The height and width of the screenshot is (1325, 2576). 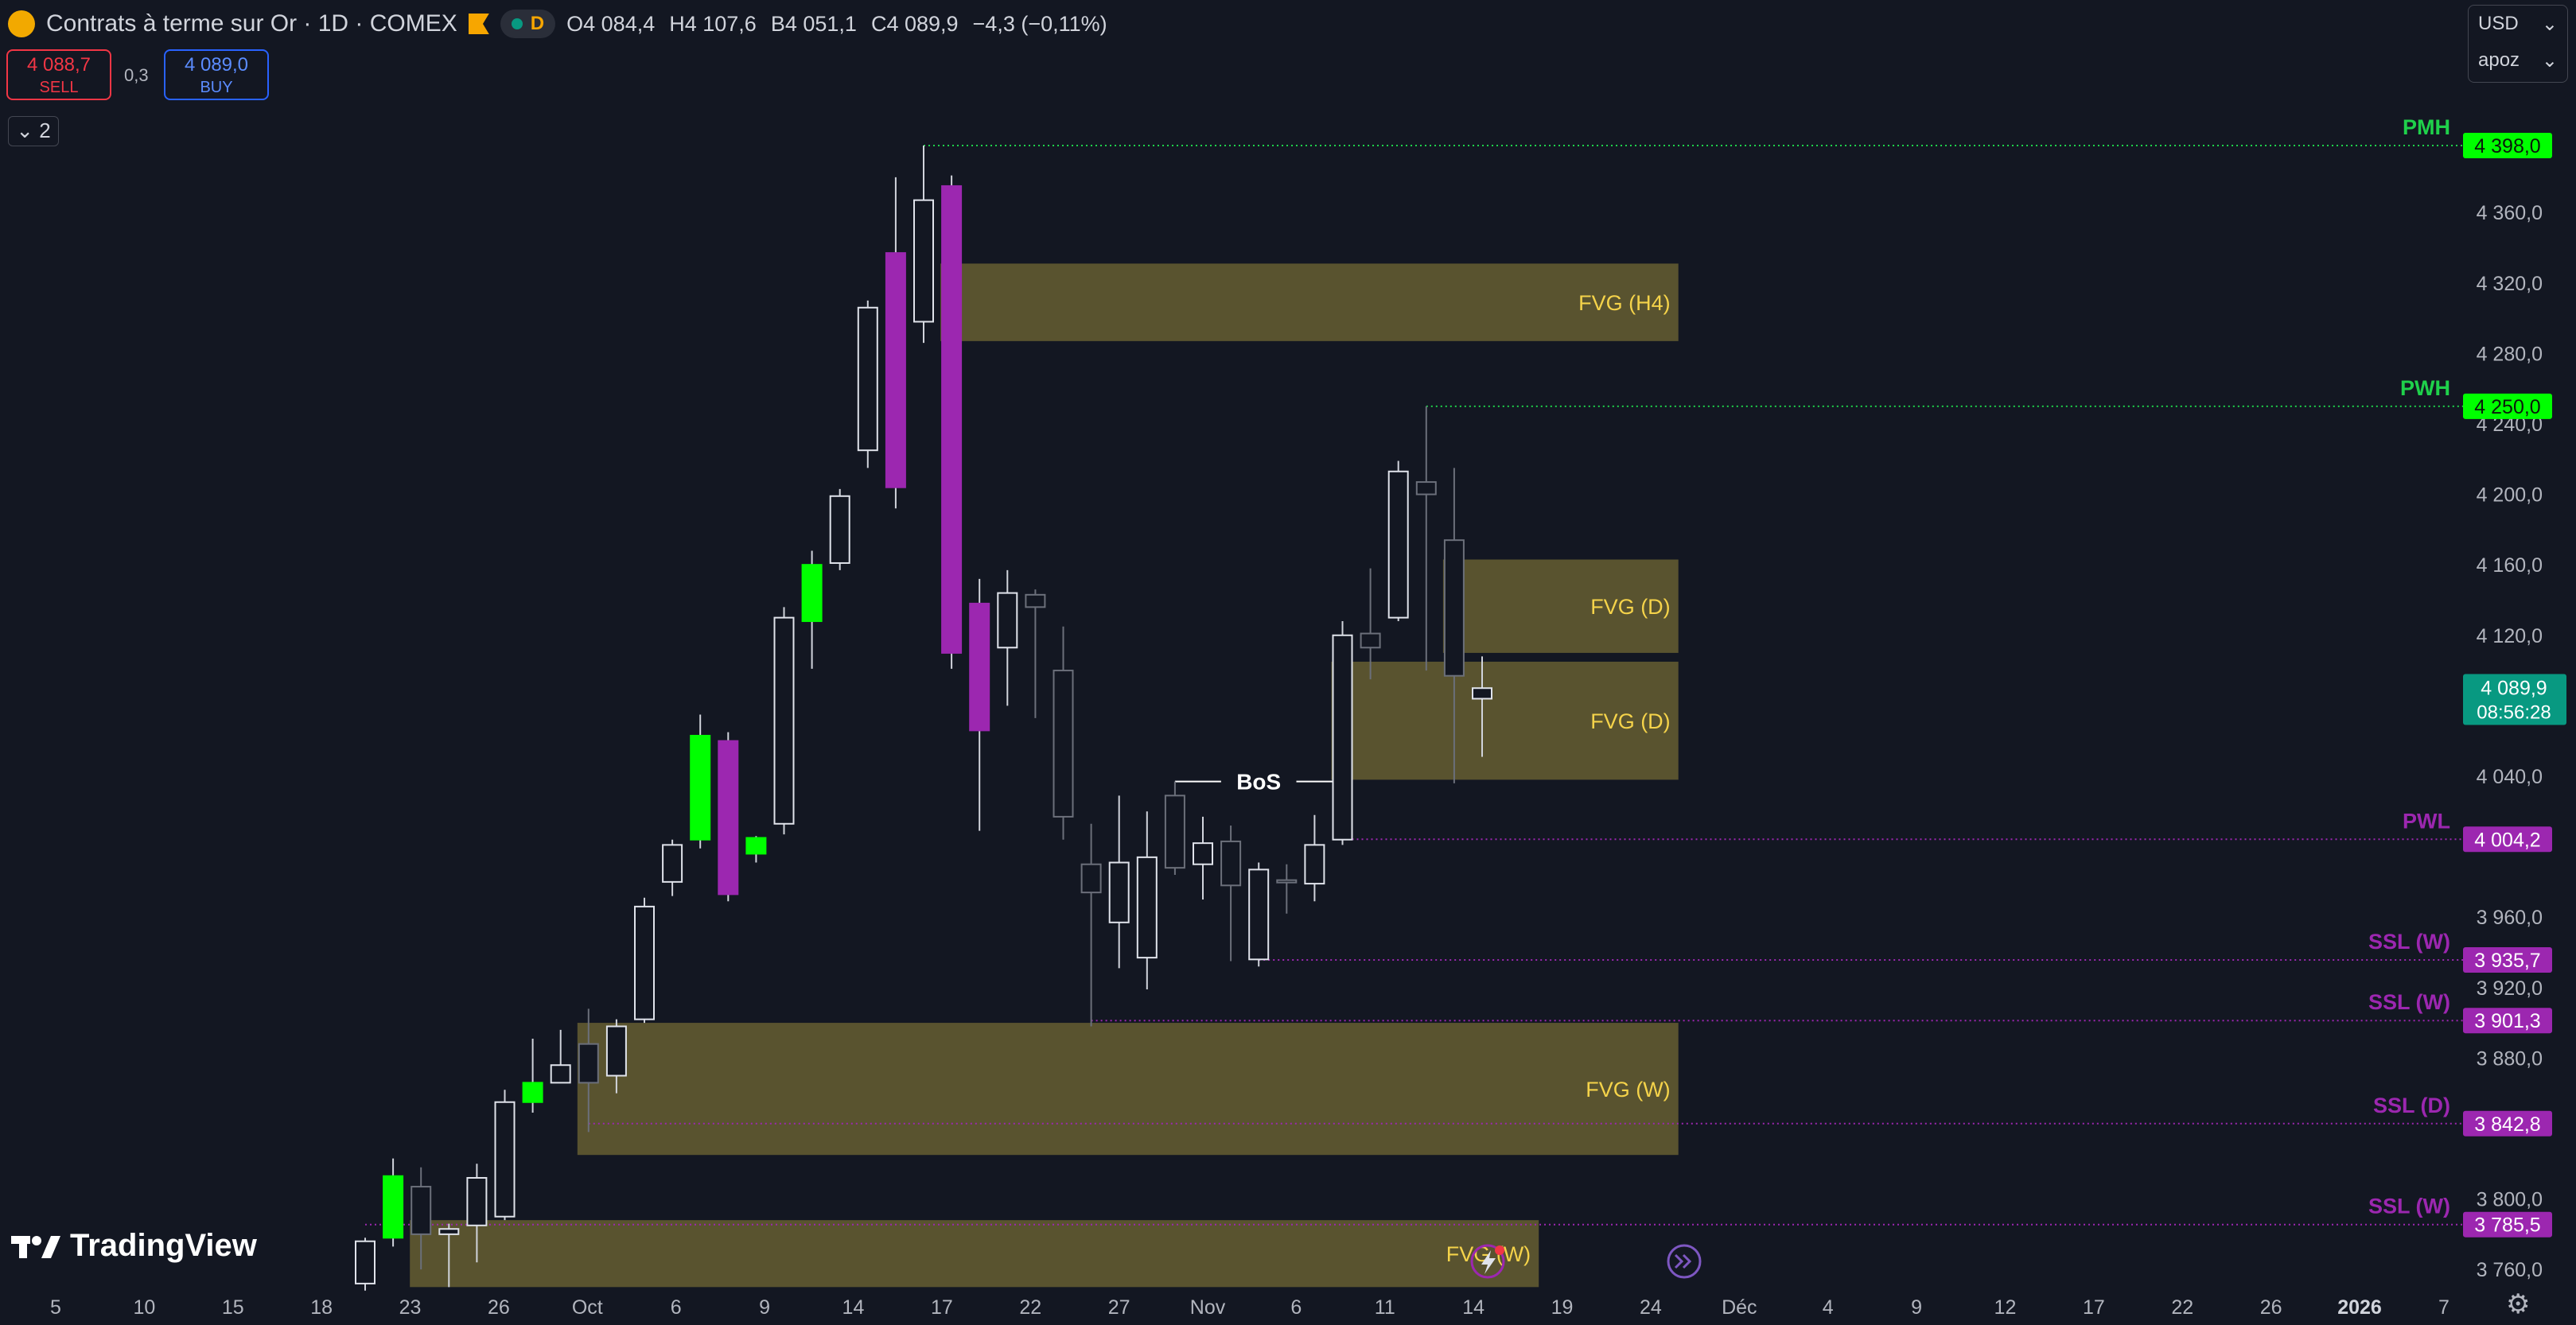 What do you see at coordinates (1628, 1090) in the screenshot?
I see `fvg-zone-label: FVG (W)` at bounding box center [1628, 1090].